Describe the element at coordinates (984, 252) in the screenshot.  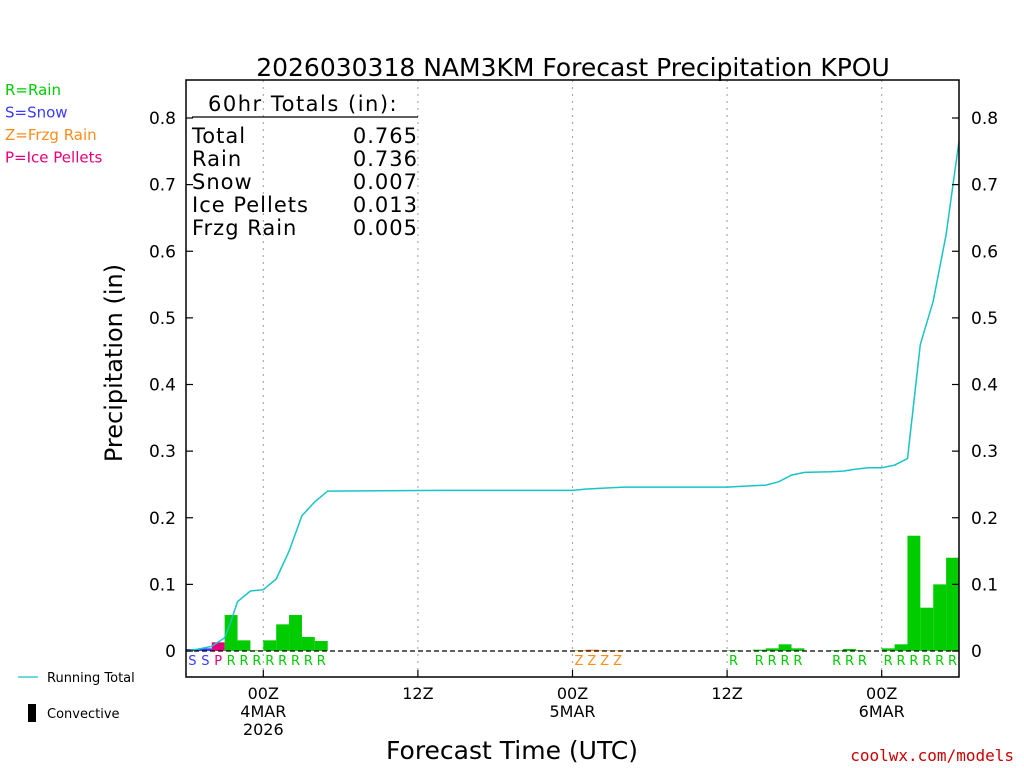
I see `y-tick-label-right: 0.6` at that location.